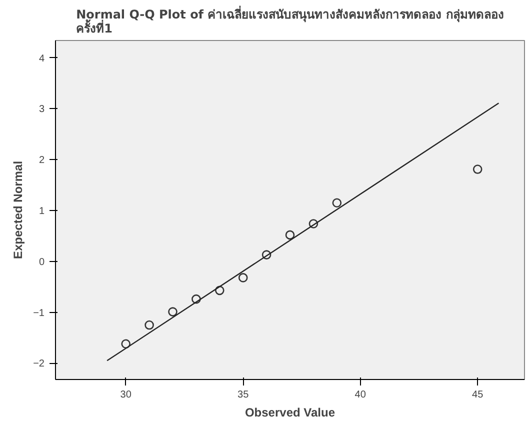  What do you see at coordinates (126, 395) in the screenshot?
I see `x-tick-label: 30` at bounding box center [126, 395].